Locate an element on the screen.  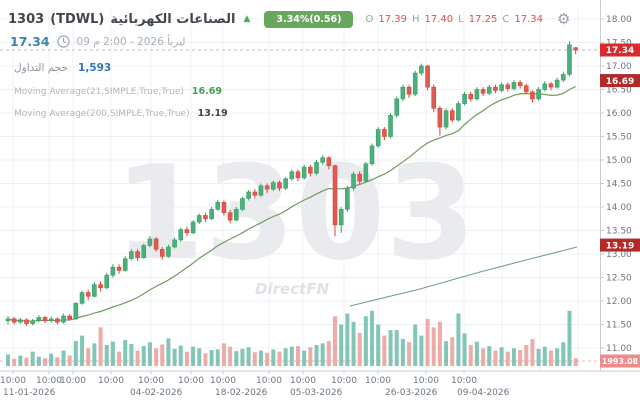
clock-icon is located at coordinates (63, 41).